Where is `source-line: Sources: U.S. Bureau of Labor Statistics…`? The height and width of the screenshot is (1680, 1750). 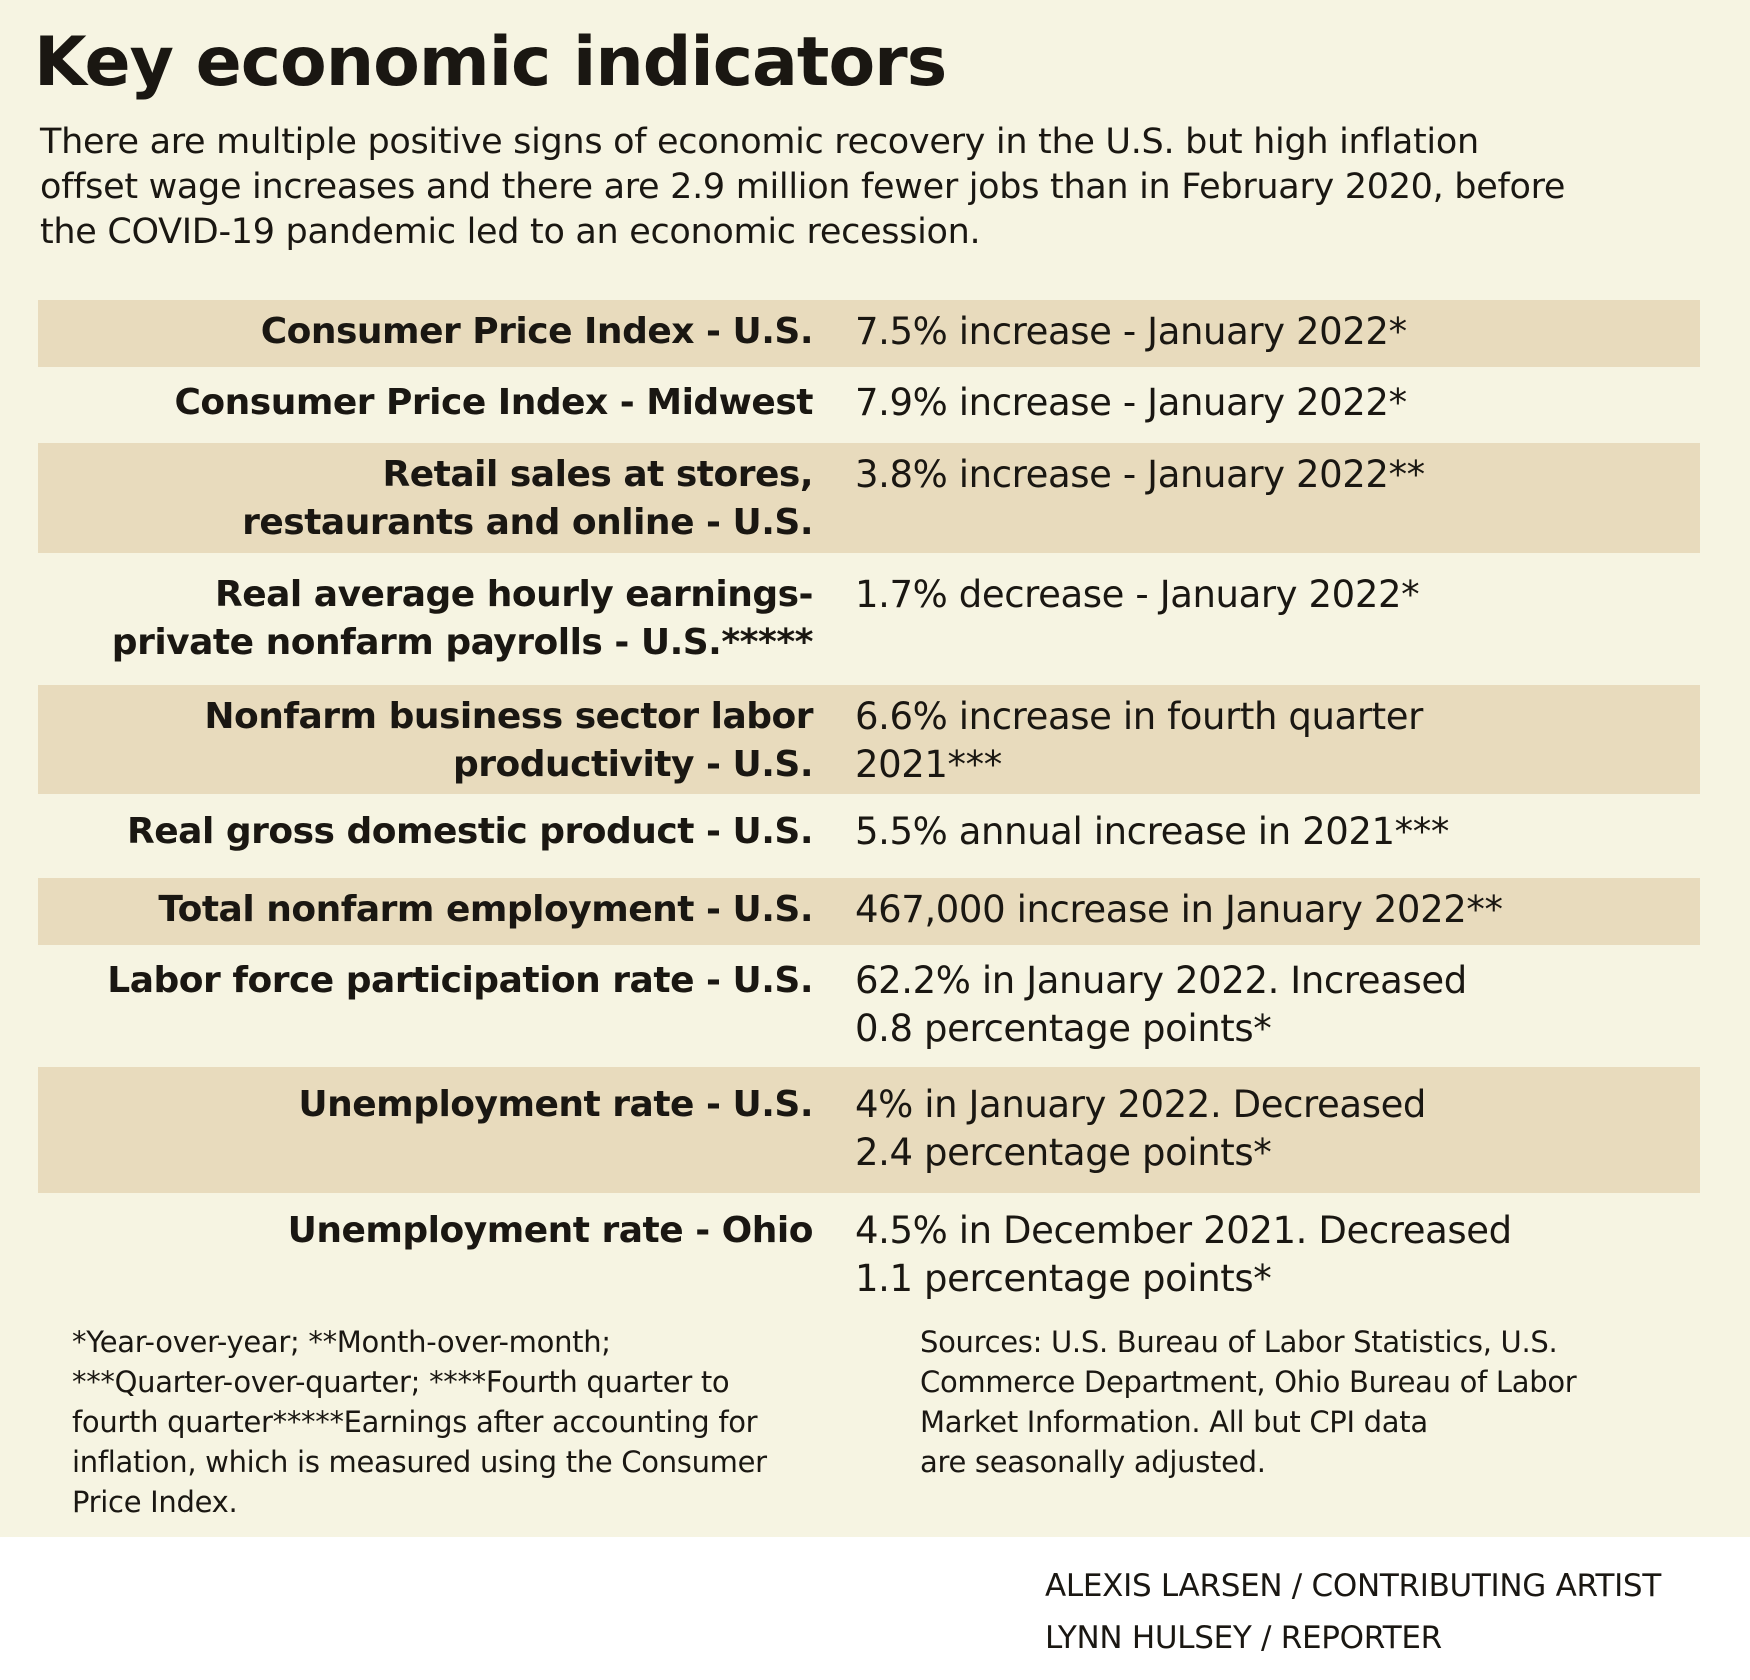
source-line: Sources: U.S. Bureau of Labor Statistics… is located at coordinates (1239, 1342).